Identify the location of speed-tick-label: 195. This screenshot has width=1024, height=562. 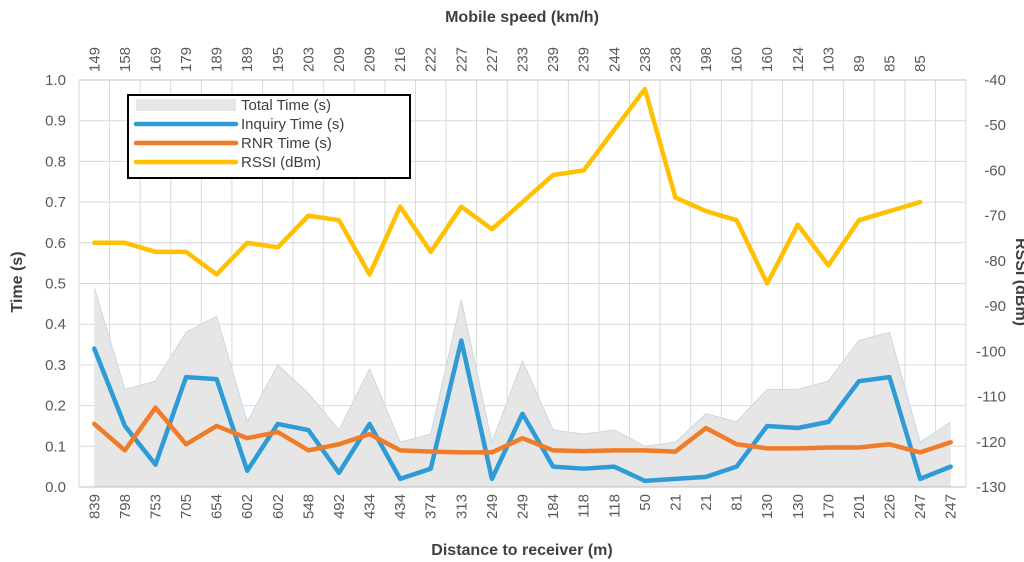
(278, 59).